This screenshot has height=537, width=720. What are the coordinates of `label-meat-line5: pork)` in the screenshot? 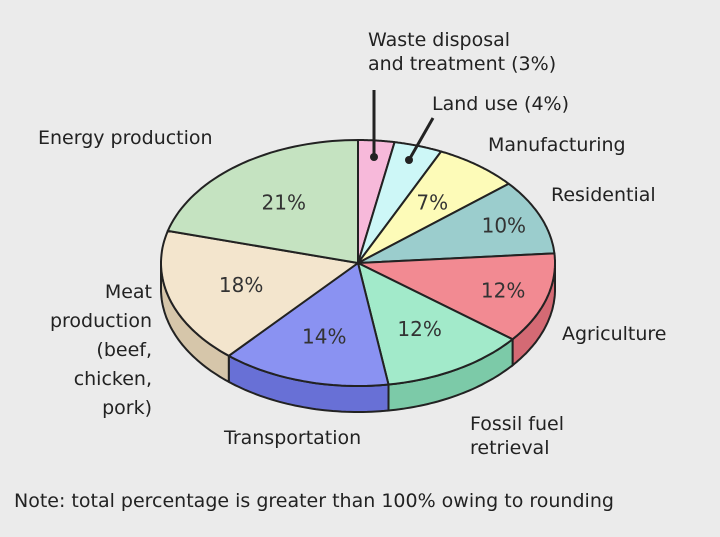 It's located at (127, 408).